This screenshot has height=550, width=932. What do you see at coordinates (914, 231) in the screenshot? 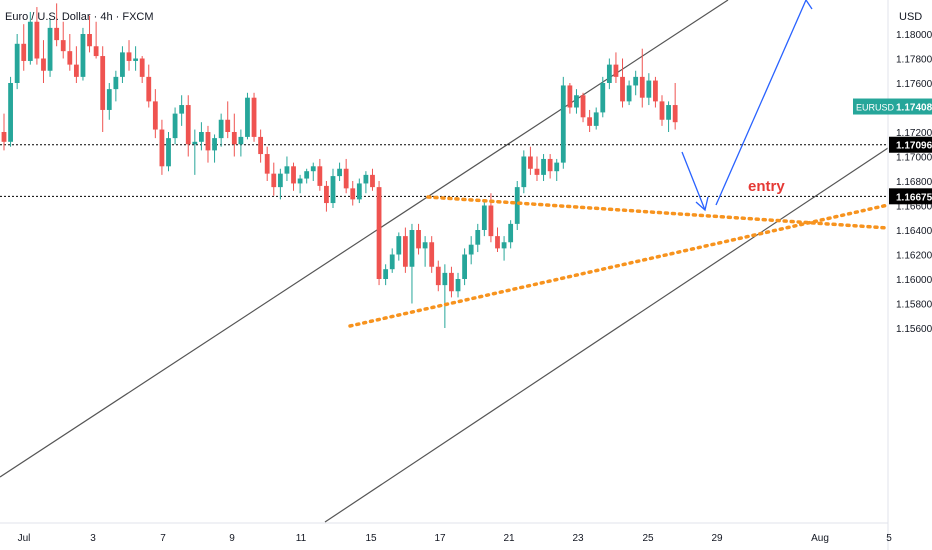
I see `price-tick-label: 1.16400` at bounding box center [914, 231].